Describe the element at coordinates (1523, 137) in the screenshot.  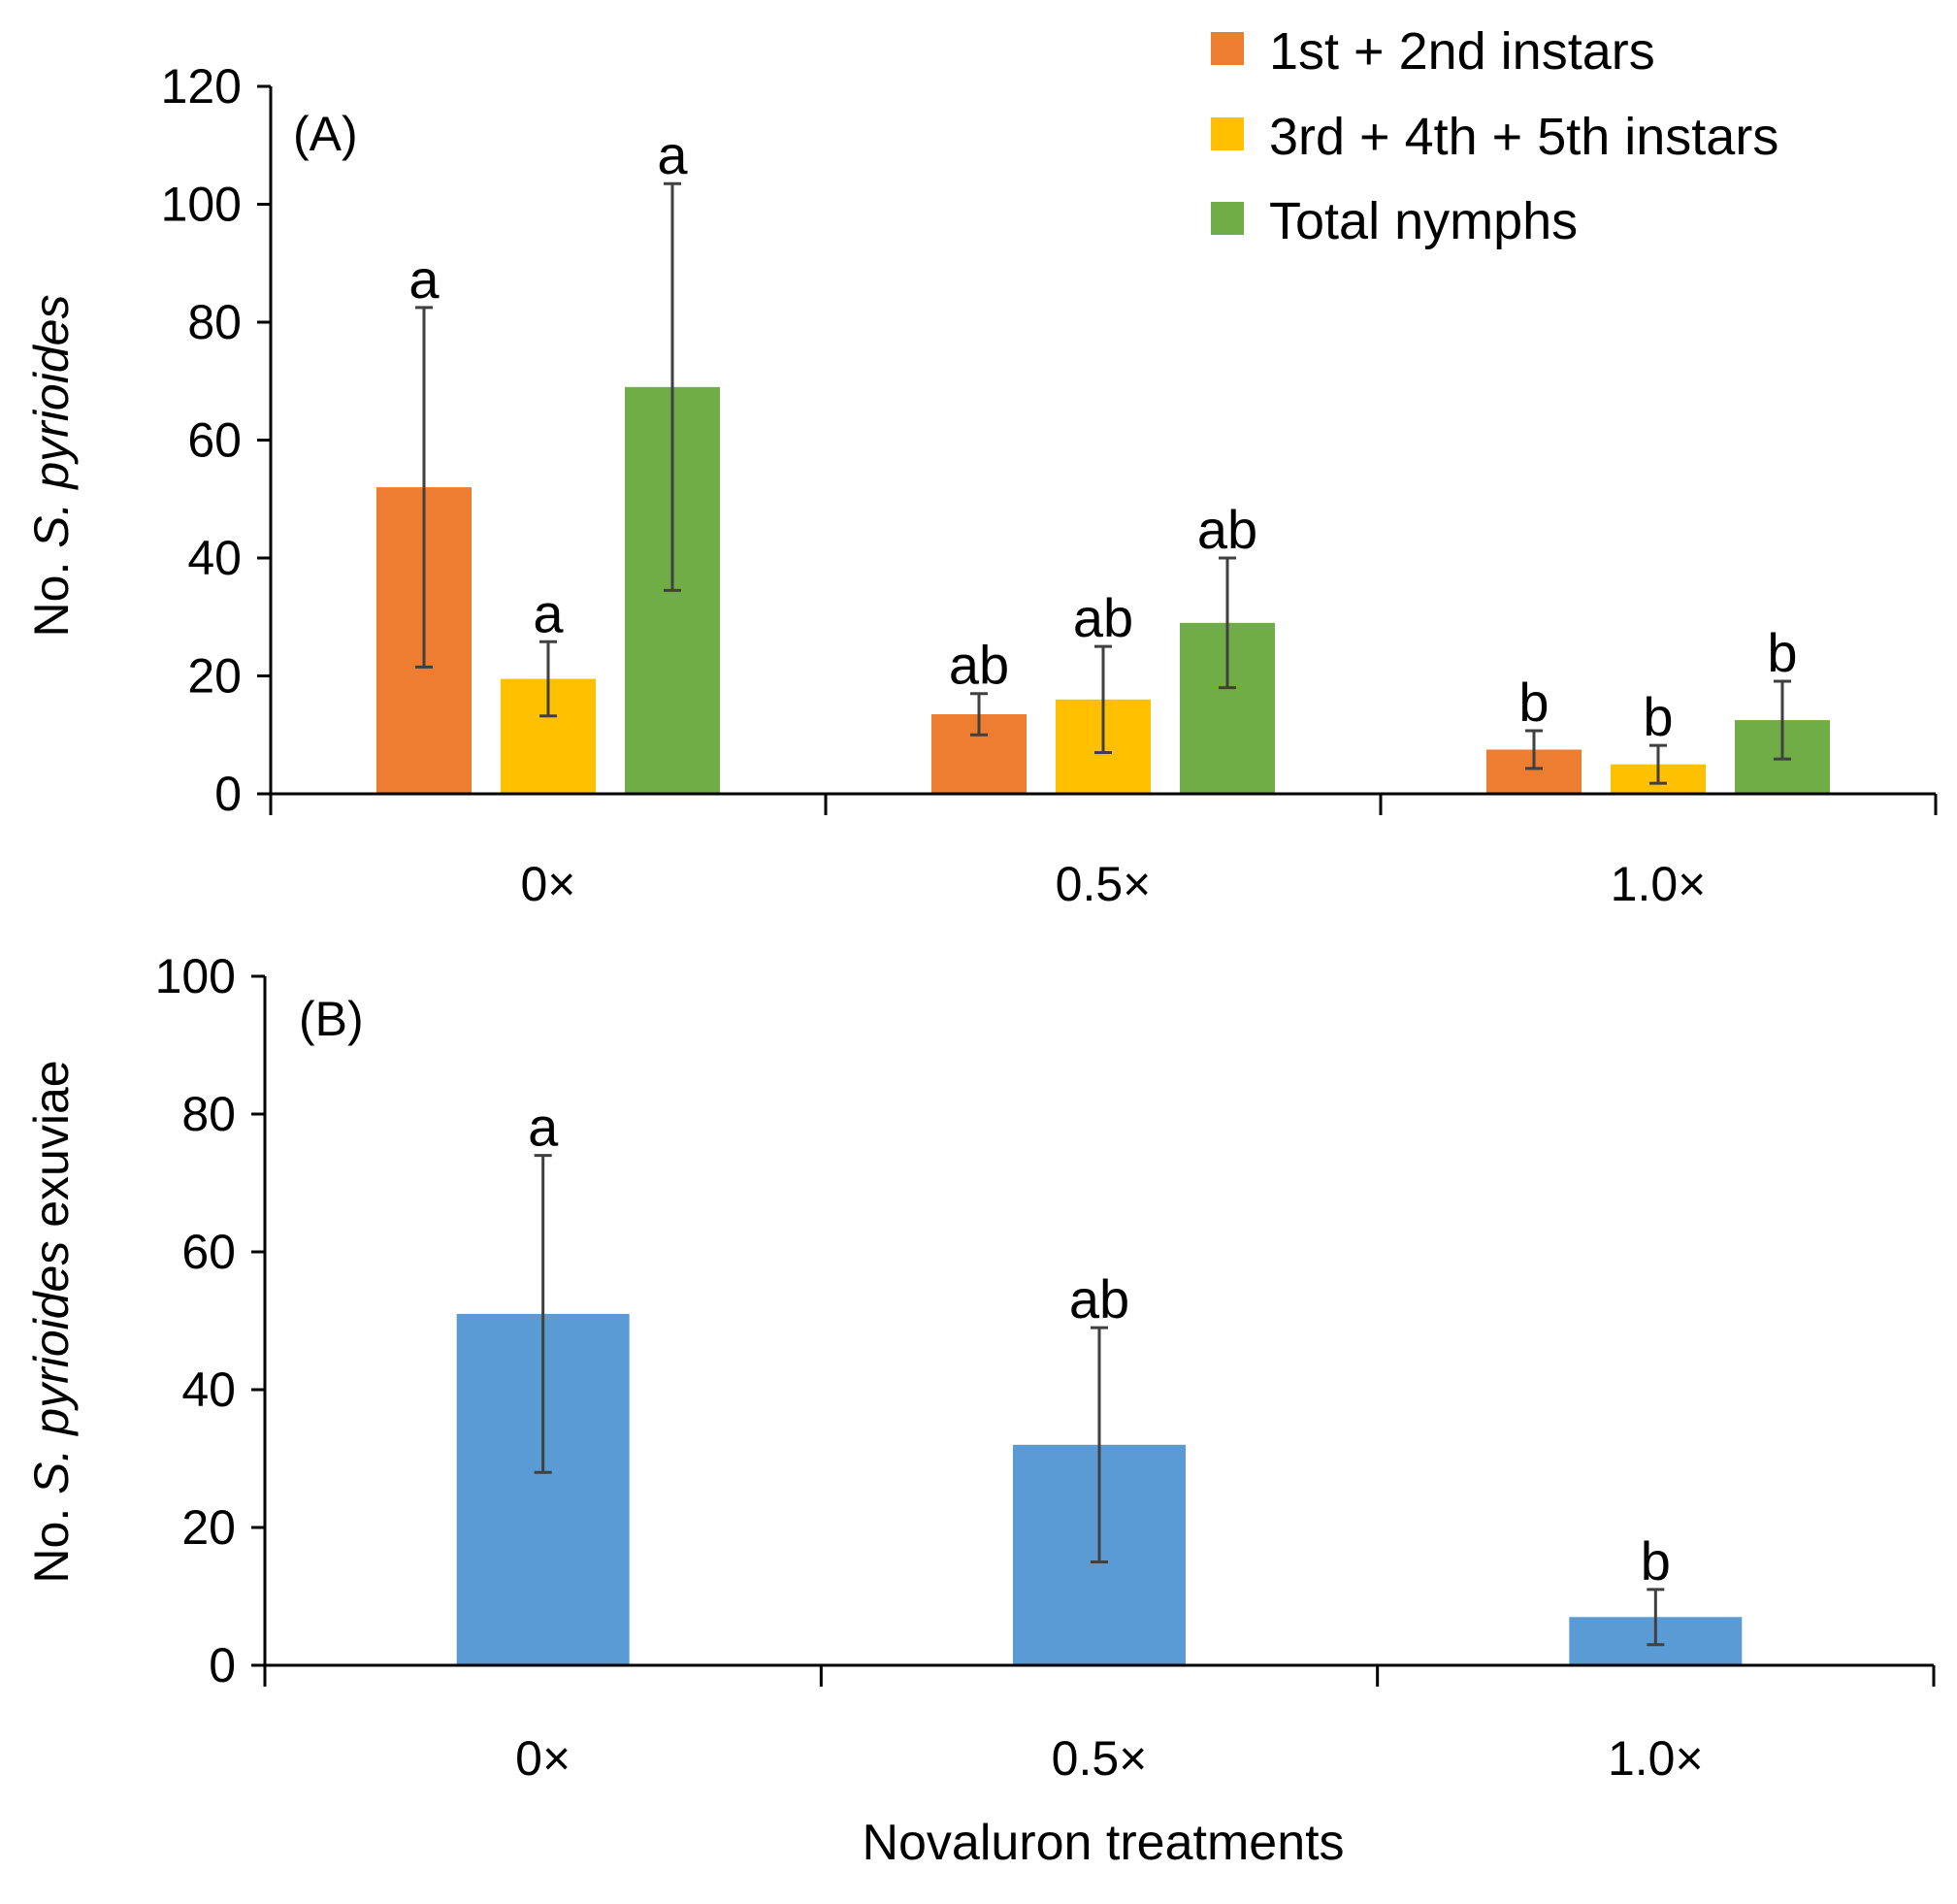
I see `legend-label: 3rd + 4th + 5th instars` at that location.